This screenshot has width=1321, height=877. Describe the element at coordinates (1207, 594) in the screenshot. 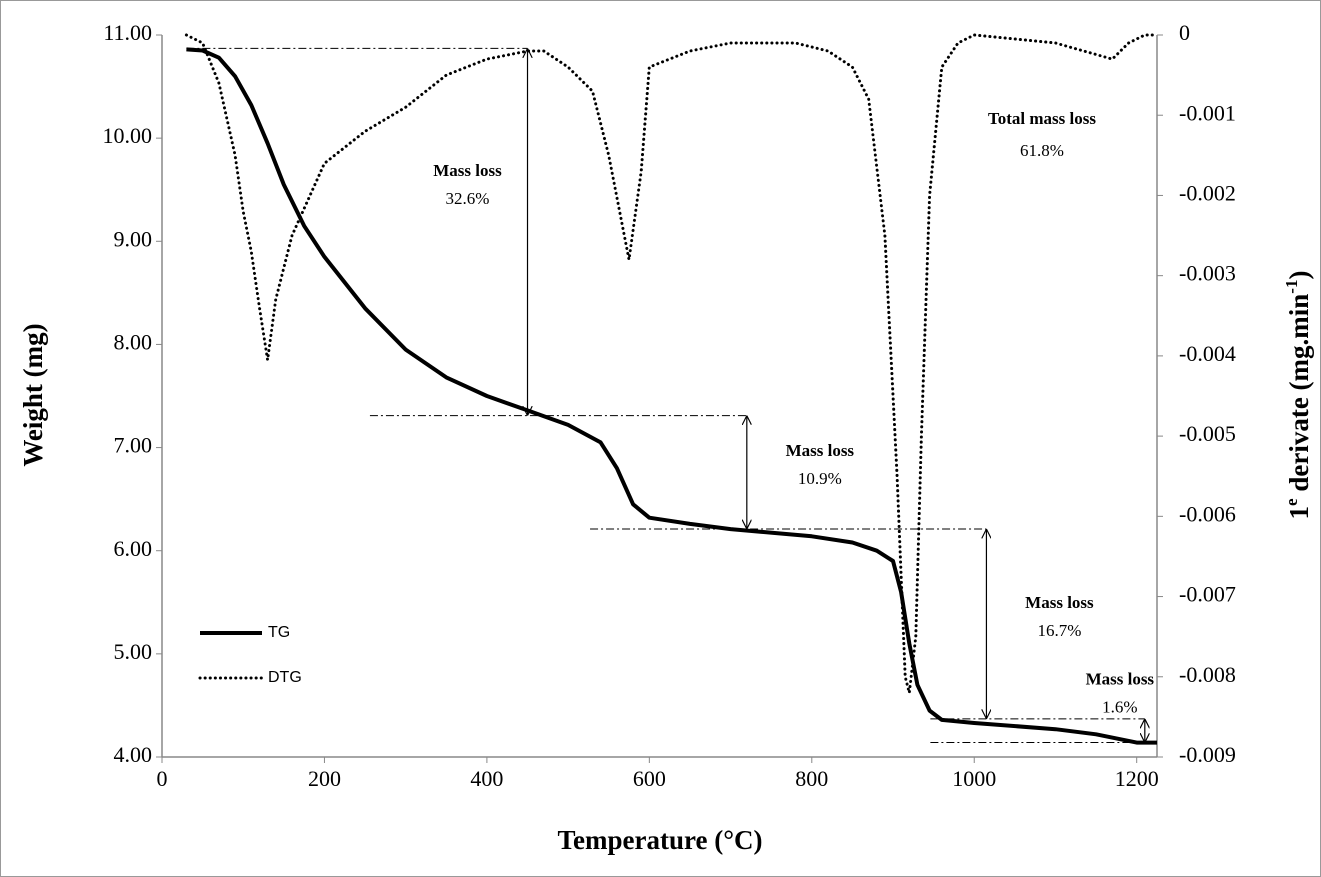

I see `y2-tick-label: -0.007` at that location.